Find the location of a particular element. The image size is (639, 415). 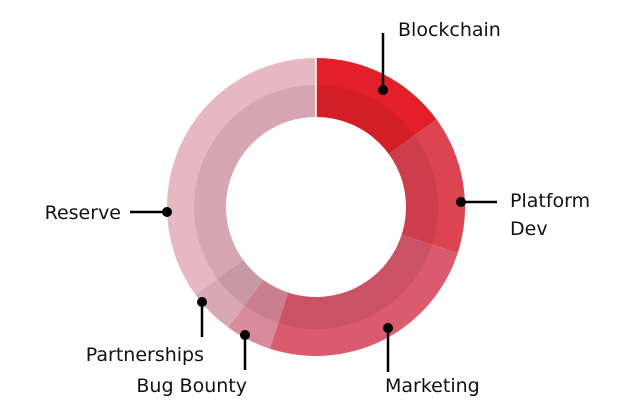

slice-inner-band-reserve is located at coordinates (255, 182).